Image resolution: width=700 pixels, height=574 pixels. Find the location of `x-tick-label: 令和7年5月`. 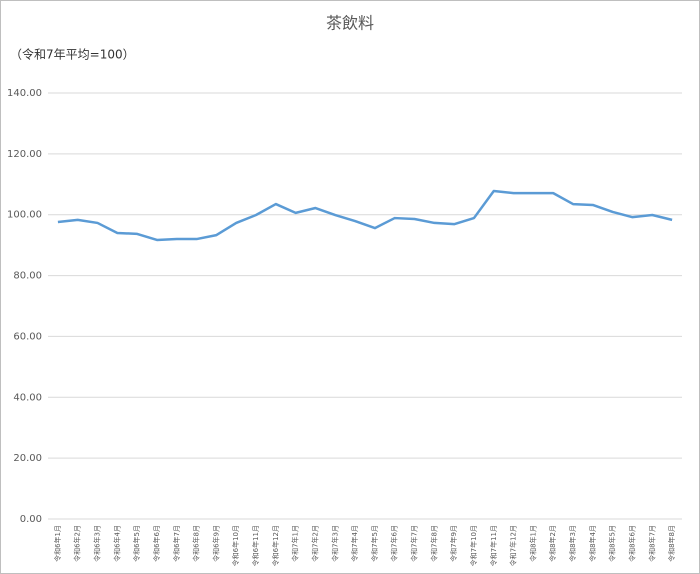

x-tick-label: 令和7年5月 is located at coordinates (374, 543).